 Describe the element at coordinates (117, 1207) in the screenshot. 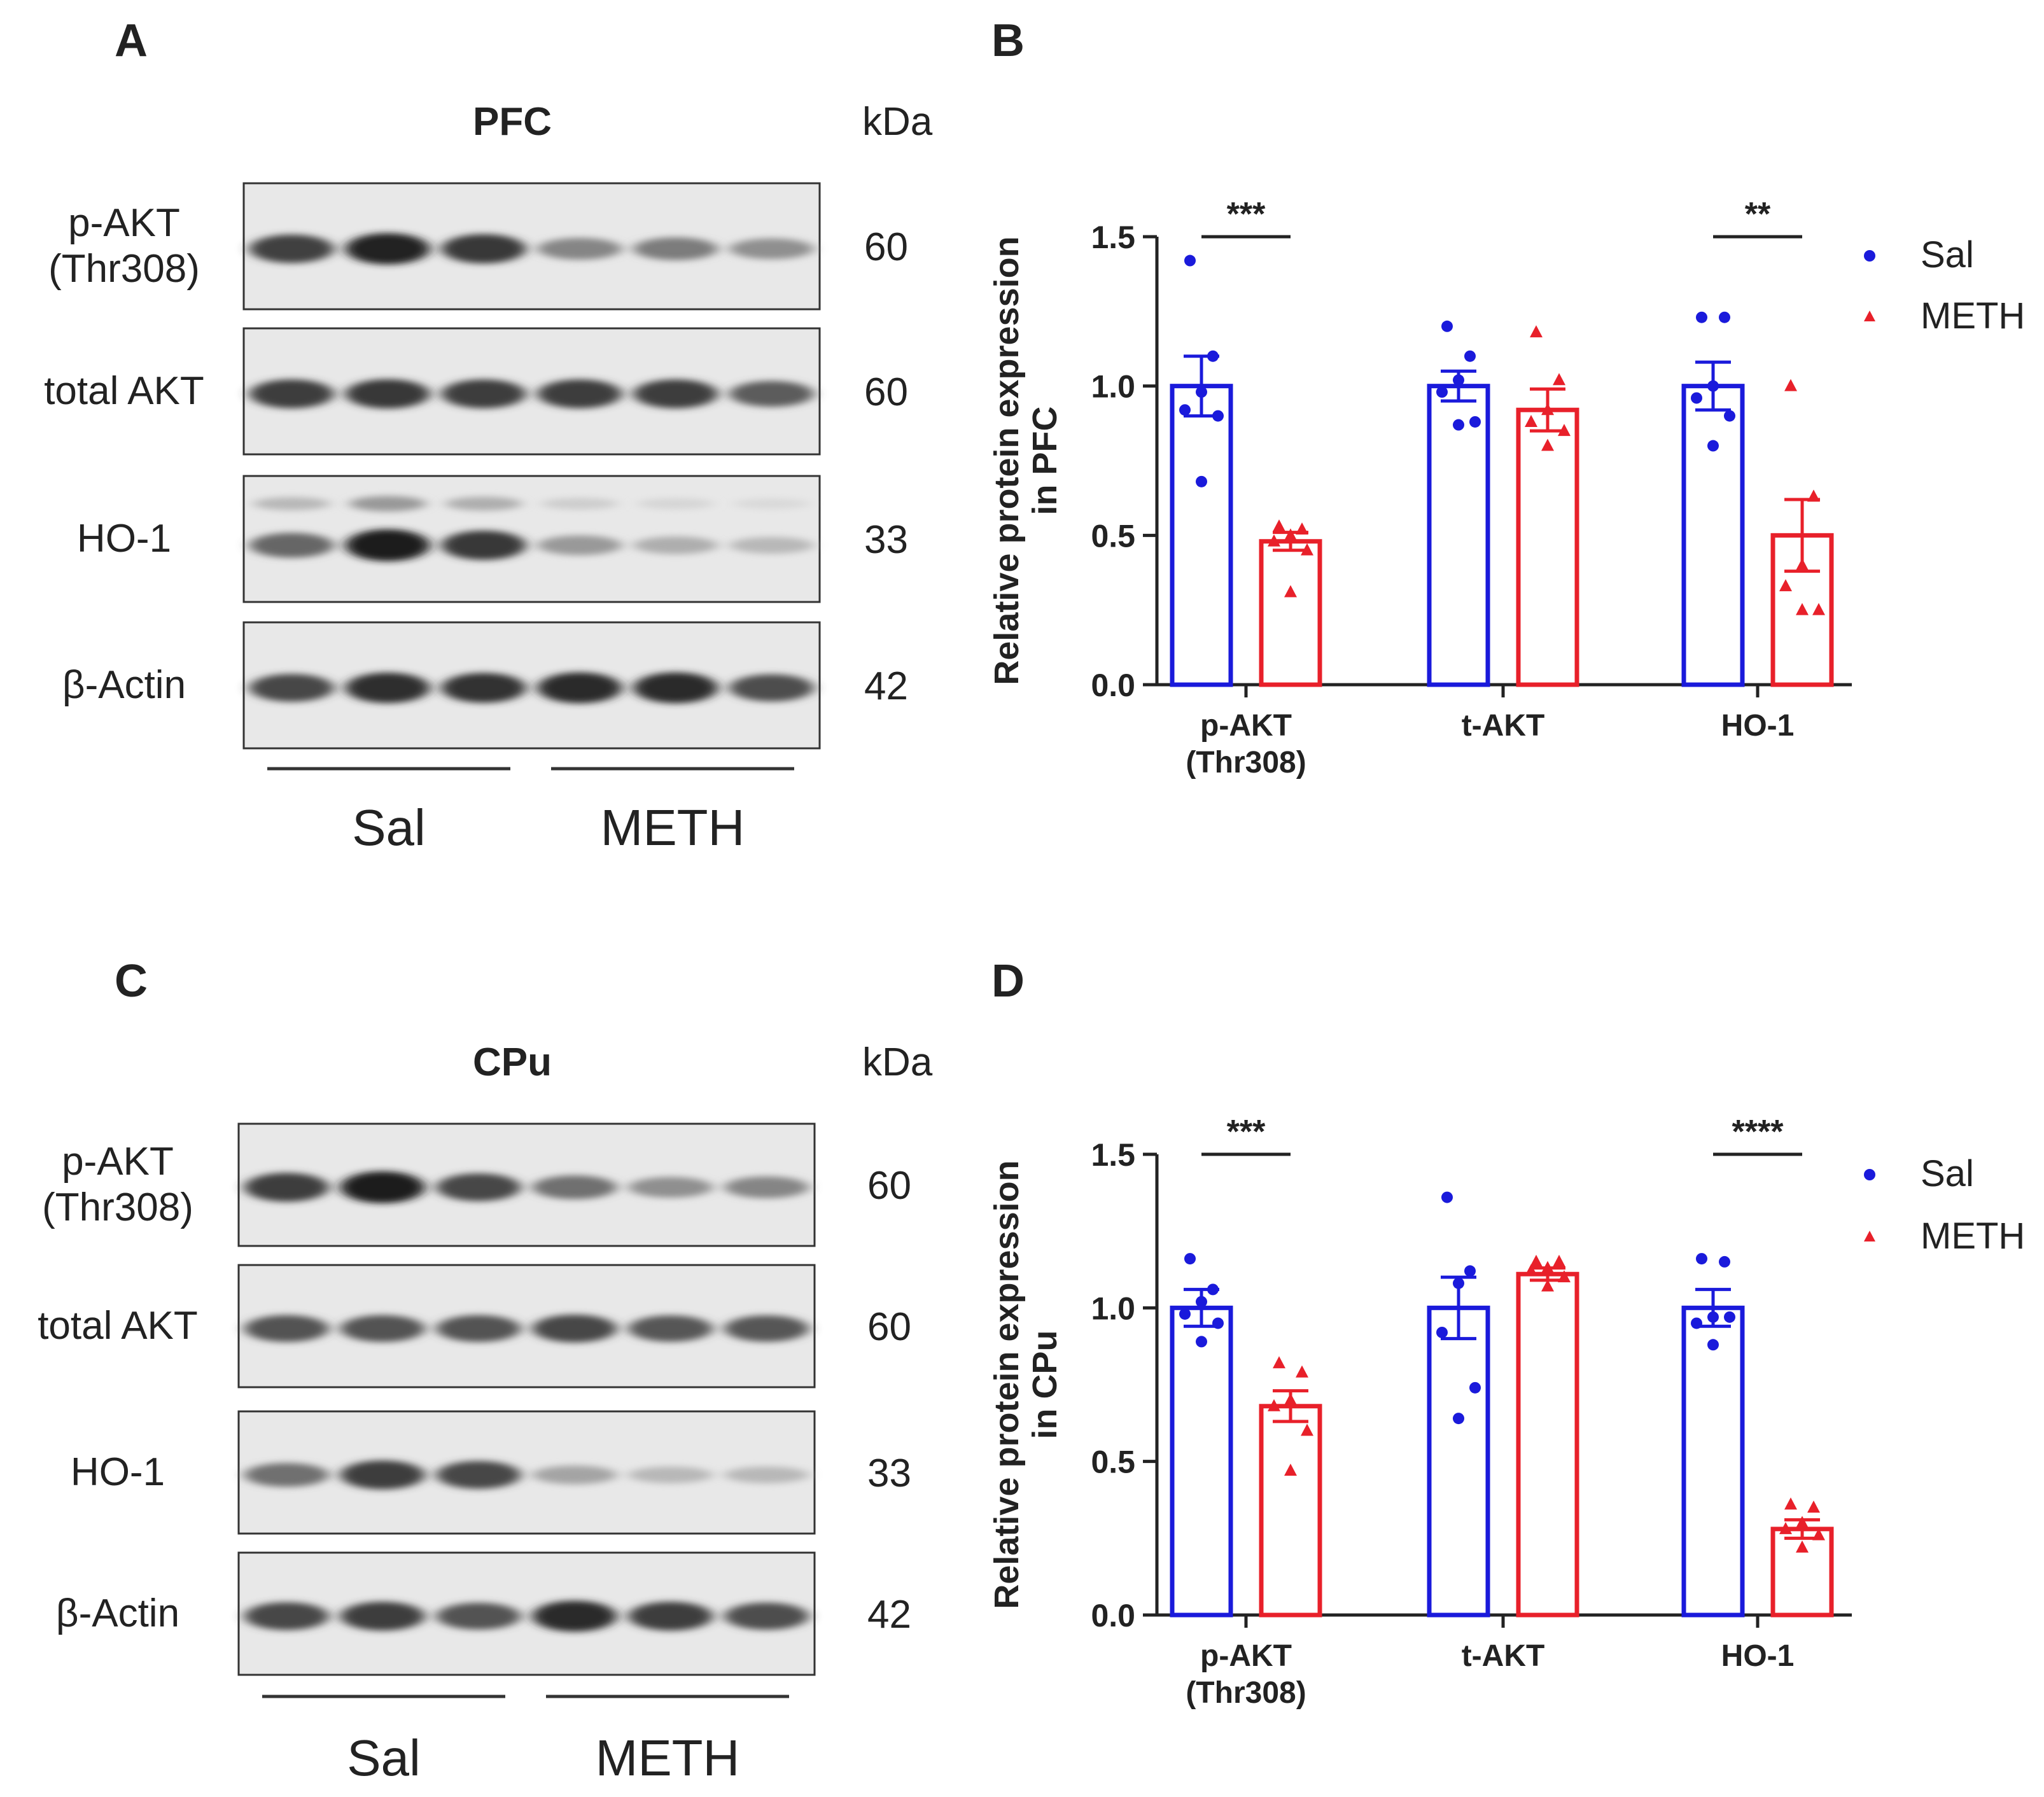

I see `blot-row-label: (Thr308)` at that location.